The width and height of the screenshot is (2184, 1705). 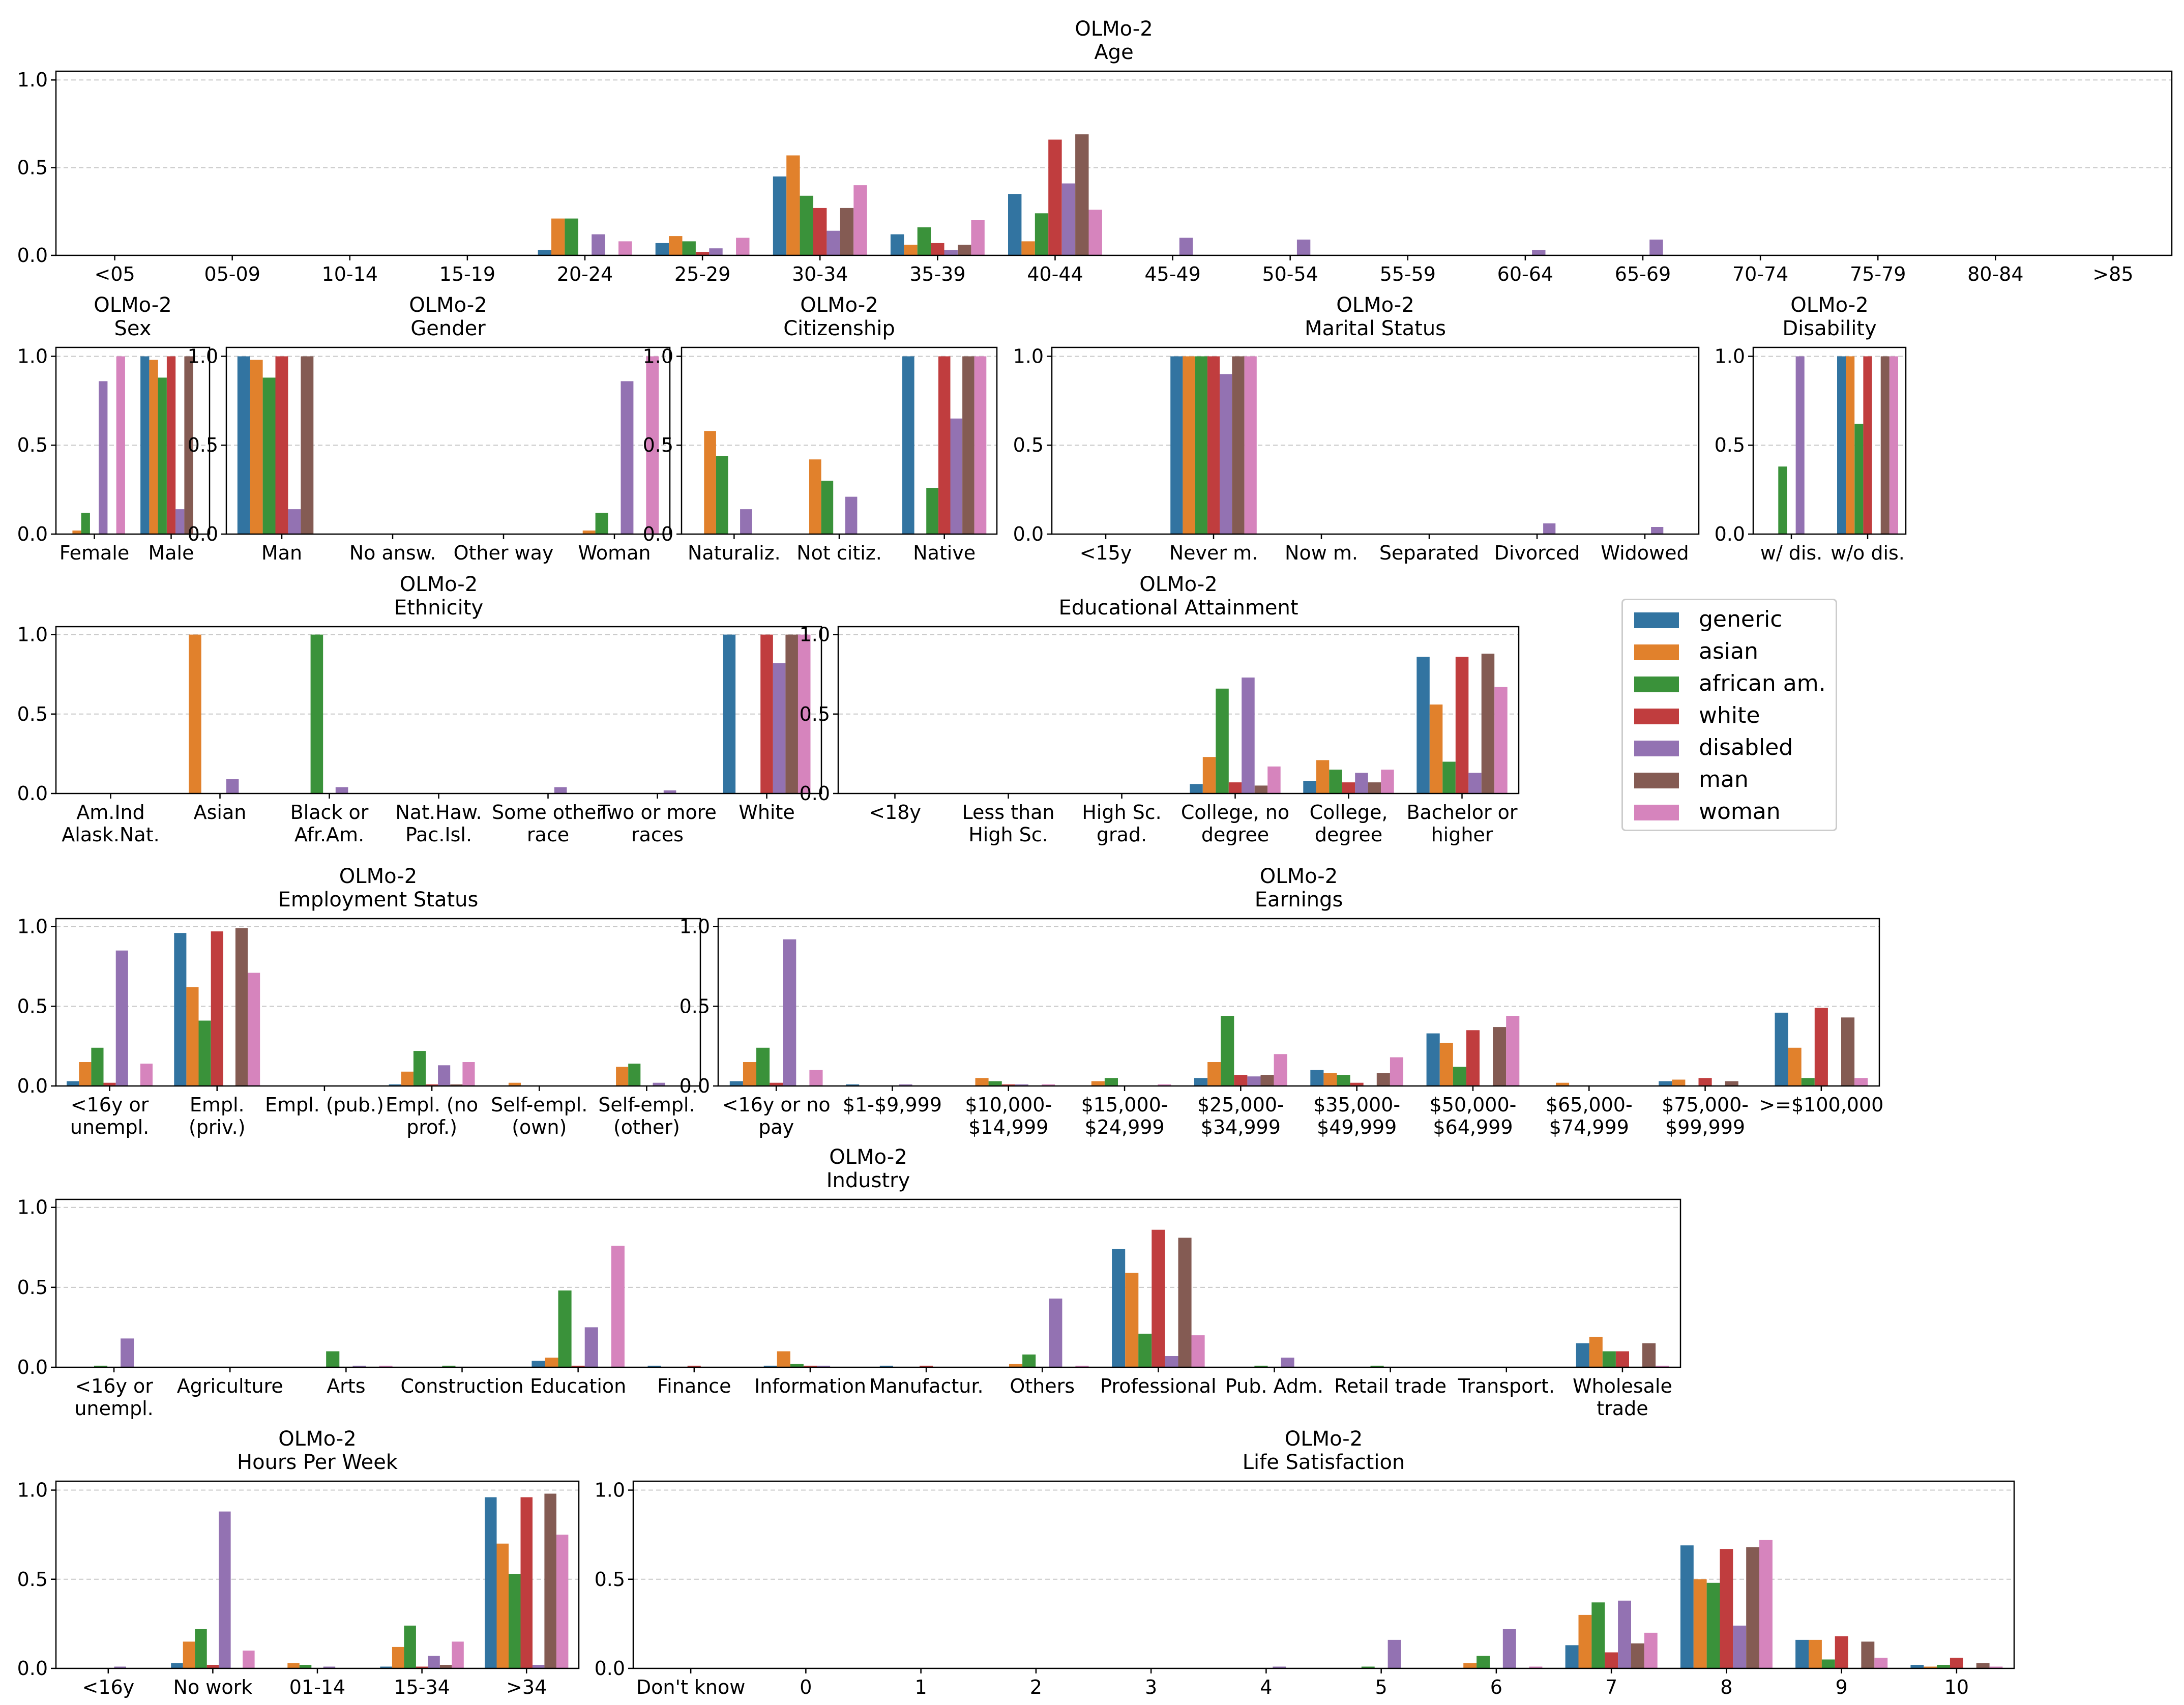 What do you see at coordinates (839, 328) in the screenshot?
I see `panel-subtitle: Citizenship` at bounding box center [839, 328].